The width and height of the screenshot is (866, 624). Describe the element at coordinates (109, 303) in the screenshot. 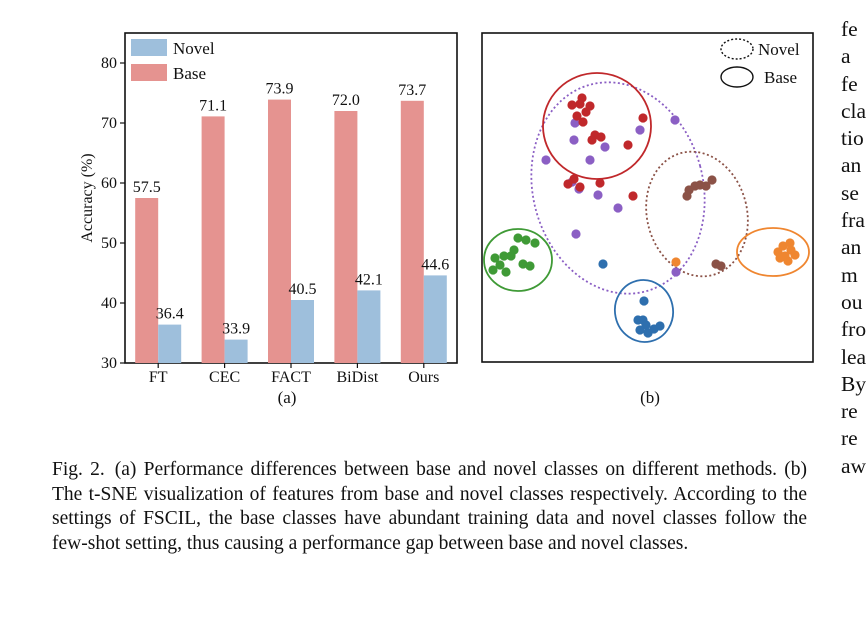

I see `y-tick-label: 40` at that location.